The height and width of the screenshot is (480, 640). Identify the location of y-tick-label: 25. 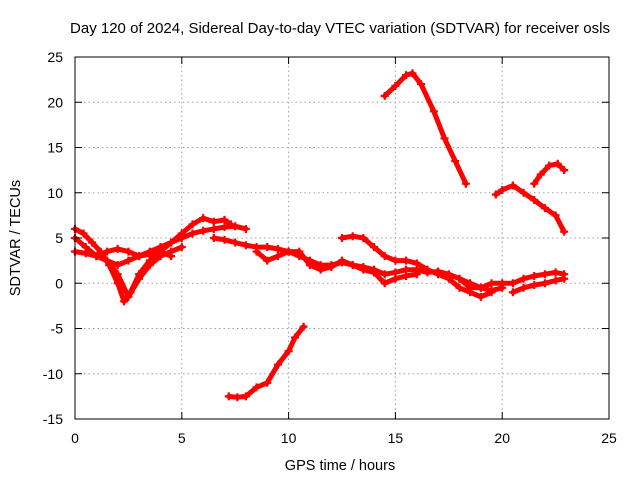
(55, 57).